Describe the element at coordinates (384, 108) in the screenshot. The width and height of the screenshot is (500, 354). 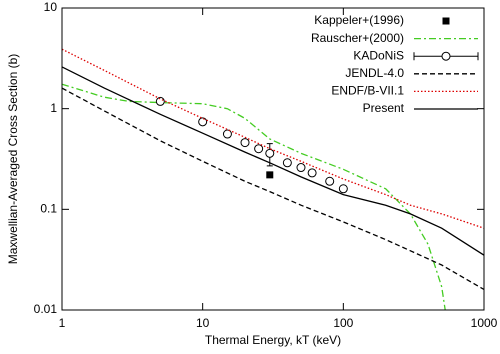
I see `legend-label: Present` at that location.